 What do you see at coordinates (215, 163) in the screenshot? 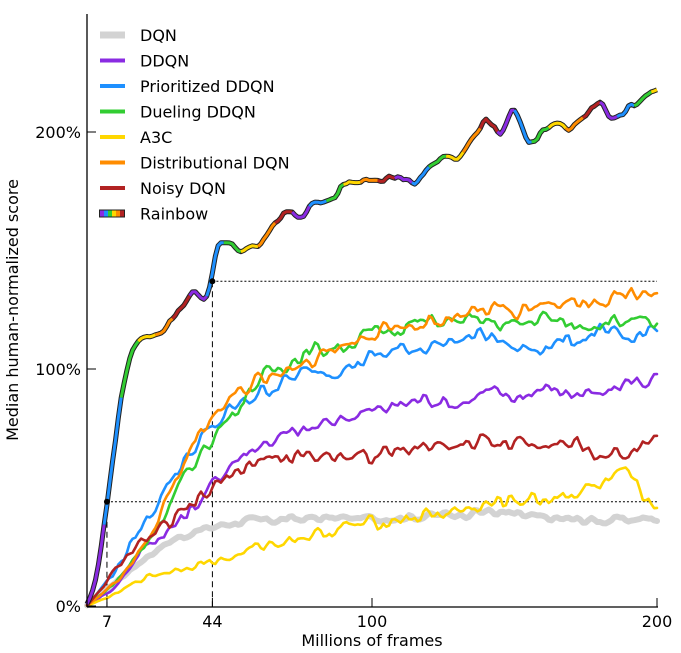
I see `legend-label-distributional-dqn: Distributional DQN` at bounding box center [215, 163].